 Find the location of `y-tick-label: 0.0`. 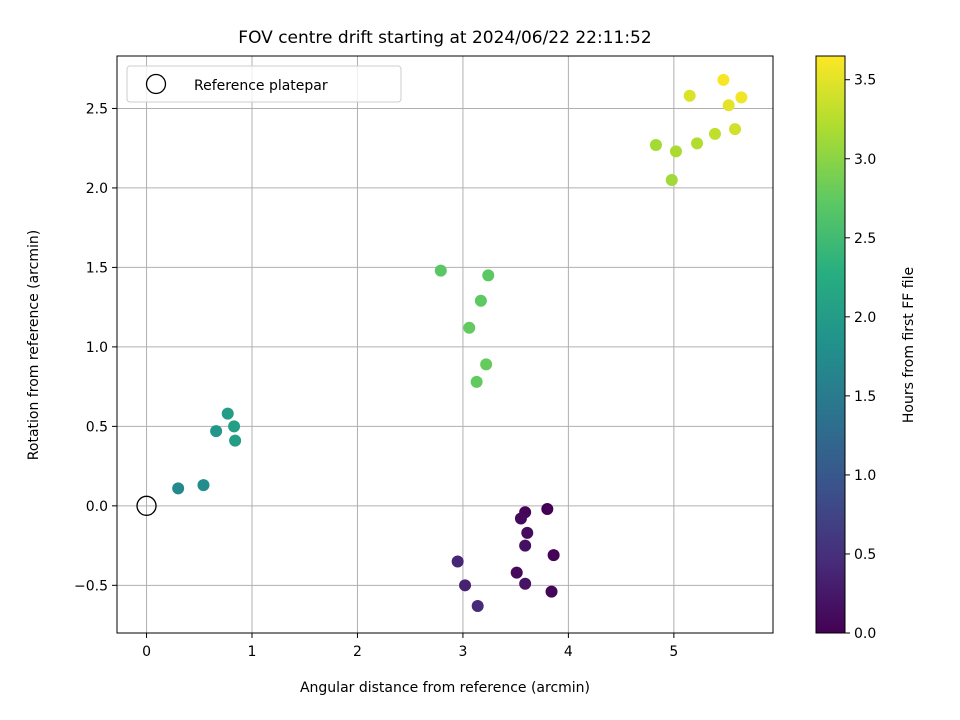

y-tick-label: 0.0 is located at coordinates (97, 507).